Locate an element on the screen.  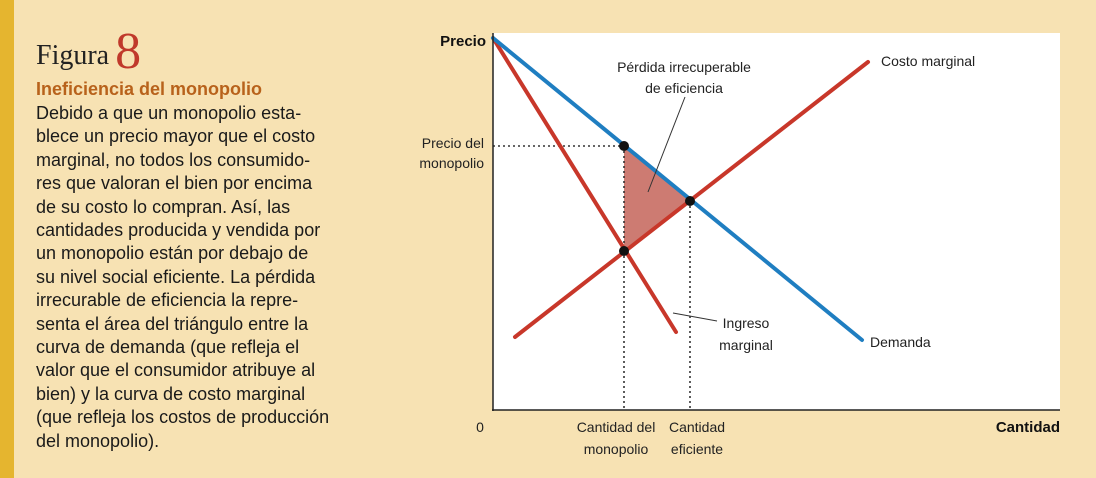
marginal-revenue-label: Ingreso is located at coordinates (746, 323).